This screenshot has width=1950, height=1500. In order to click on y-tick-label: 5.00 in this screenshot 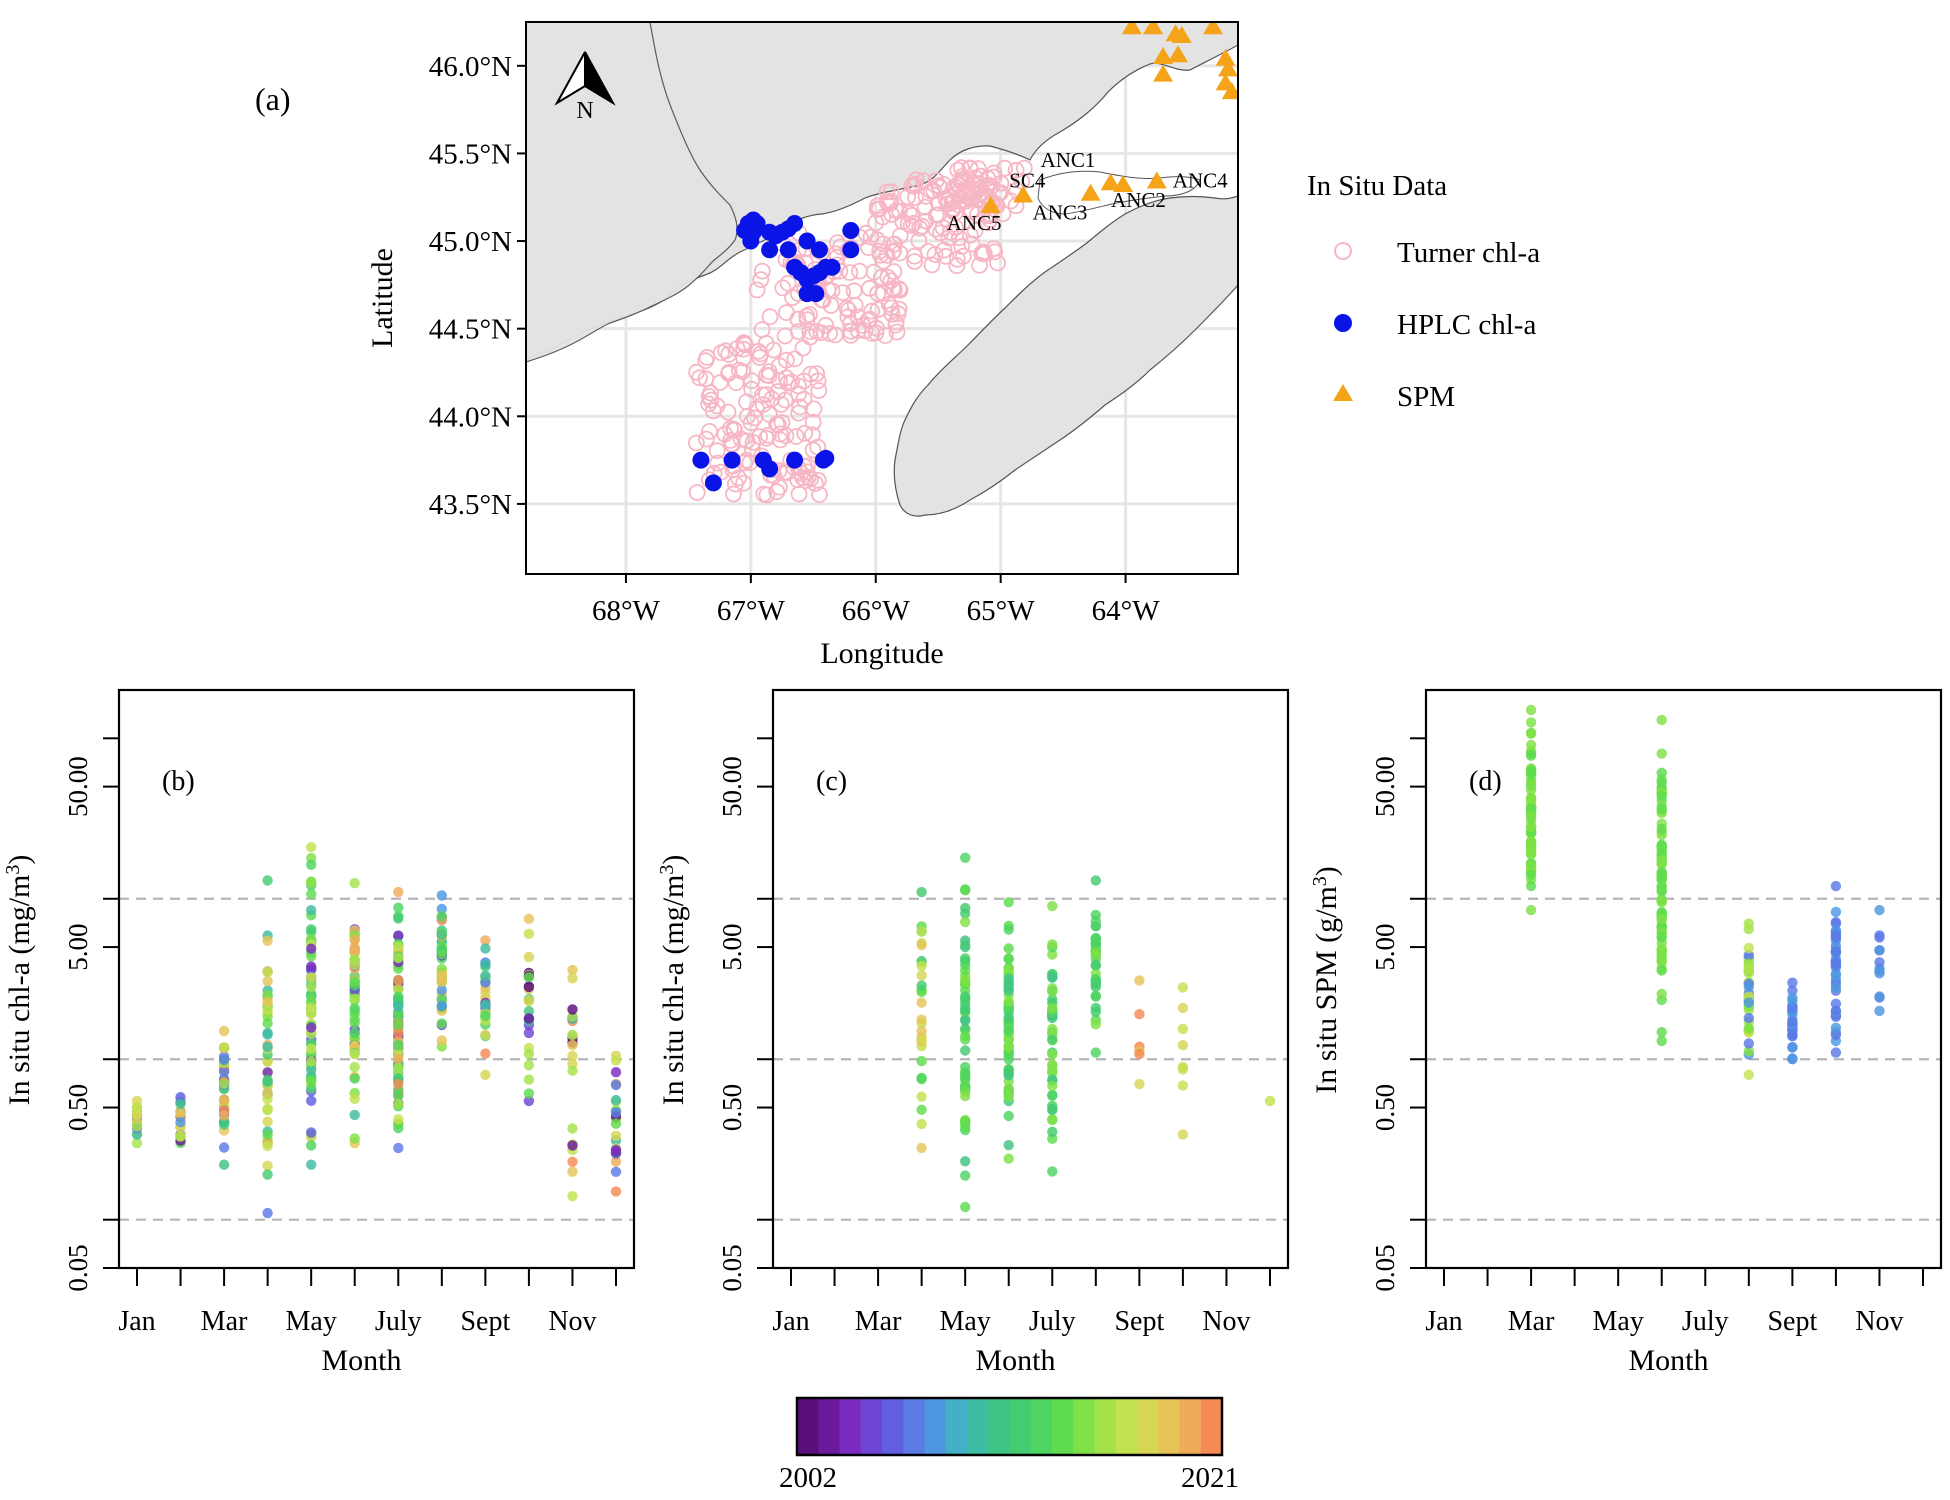, I will do `click(732, 946)`.